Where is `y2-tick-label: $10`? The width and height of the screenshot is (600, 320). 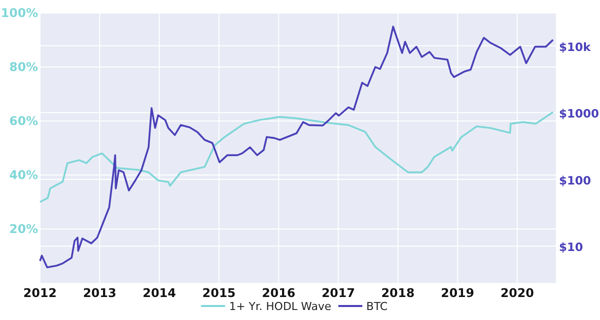
y2-tick-label: $10 is located at coordinates (571, 247).